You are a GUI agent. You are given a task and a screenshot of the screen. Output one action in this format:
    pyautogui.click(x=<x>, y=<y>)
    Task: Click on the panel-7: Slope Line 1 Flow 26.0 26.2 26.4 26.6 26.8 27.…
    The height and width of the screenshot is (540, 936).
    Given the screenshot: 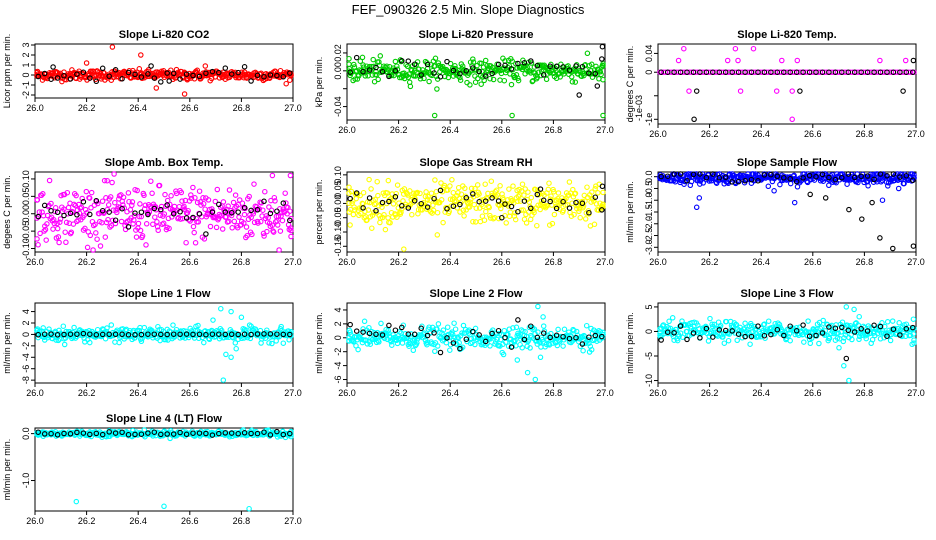 What is the action you would take?
    pyautogui.click(x=152, y=343)
    